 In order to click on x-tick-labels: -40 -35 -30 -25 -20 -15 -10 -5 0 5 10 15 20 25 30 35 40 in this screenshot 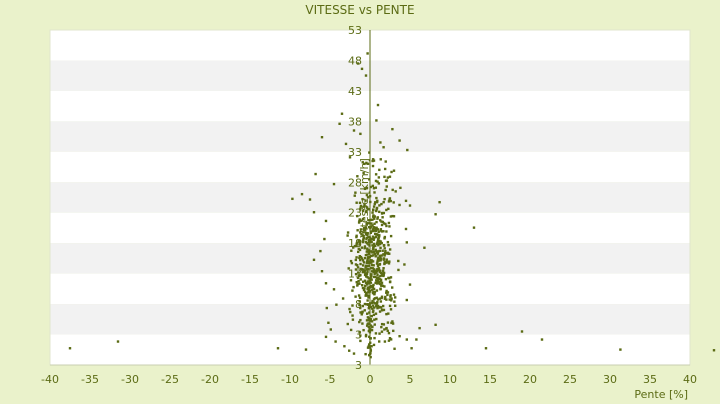, I will do `click(369, 379)`.